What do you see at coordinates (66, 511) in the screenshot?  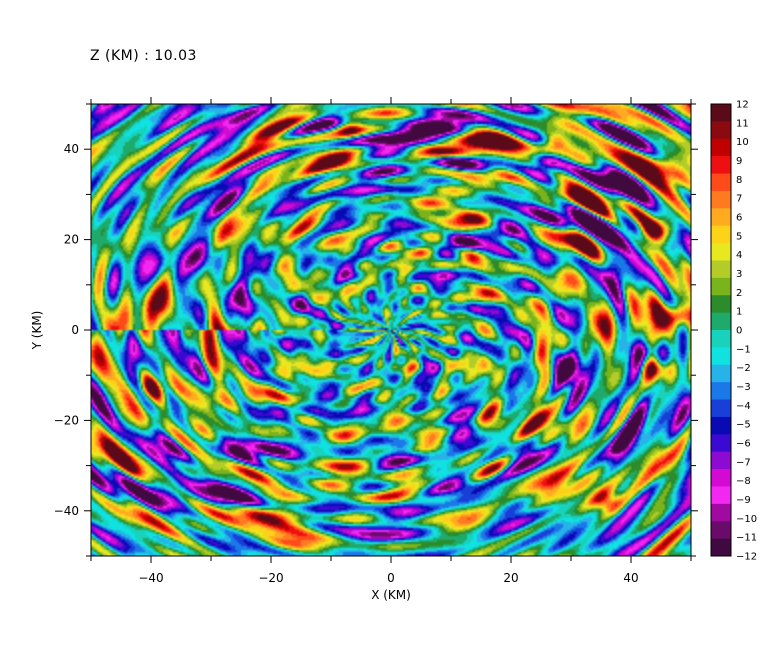 I see `y-tick-label: −40` at bounding box center [66, 511].